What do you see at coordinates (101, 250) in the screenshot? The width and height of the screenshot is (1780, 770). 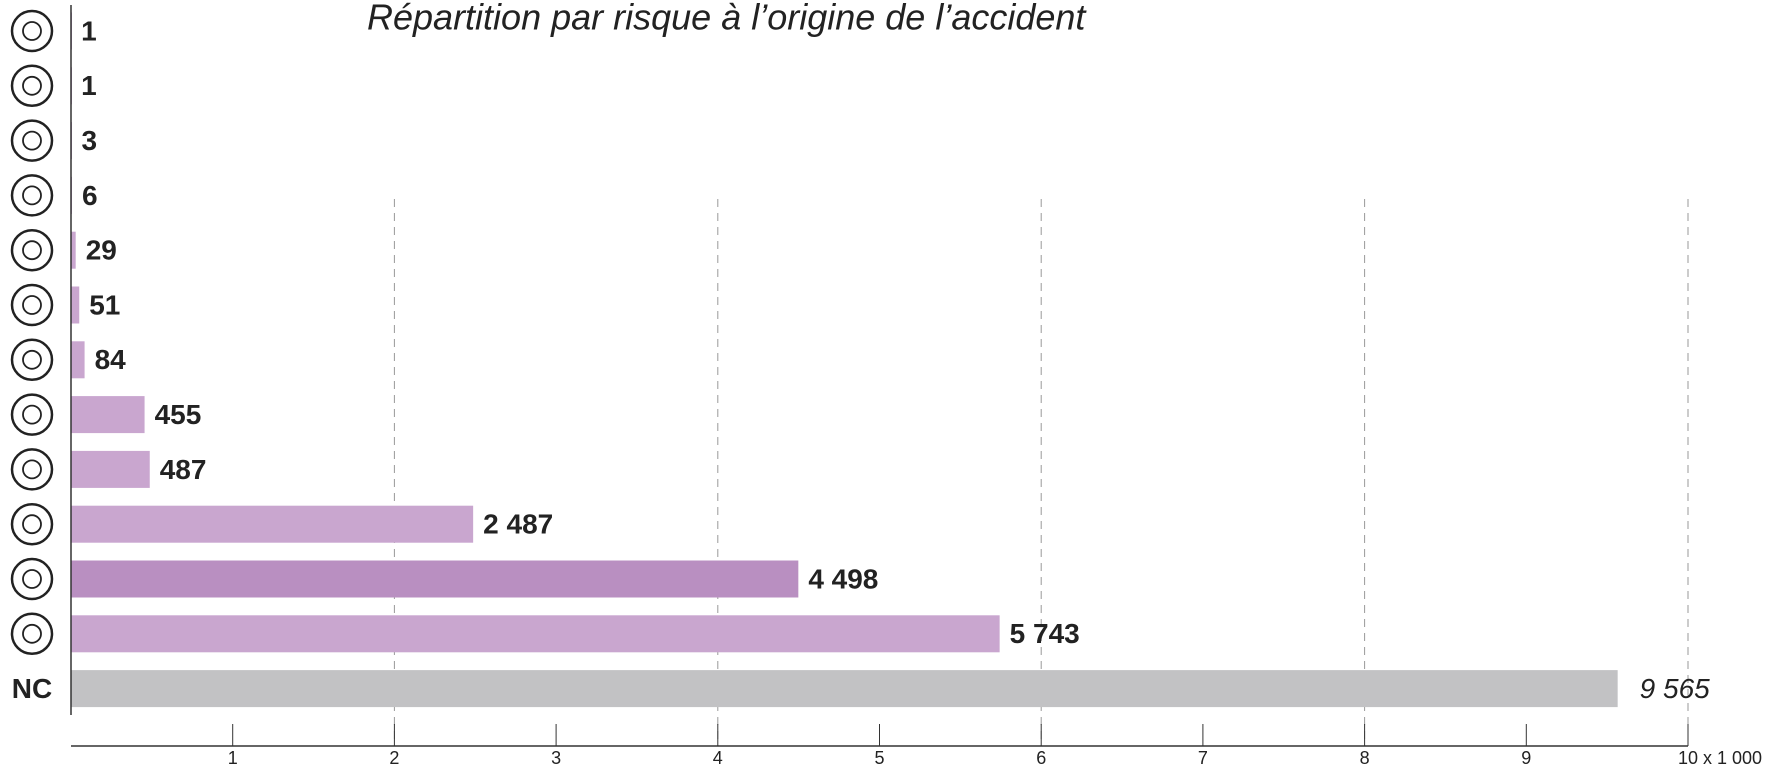 I see `value-label: 29` at bounding box center [101, 250].